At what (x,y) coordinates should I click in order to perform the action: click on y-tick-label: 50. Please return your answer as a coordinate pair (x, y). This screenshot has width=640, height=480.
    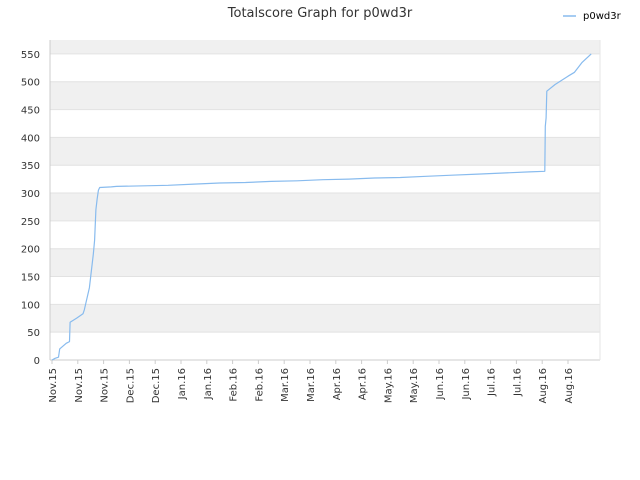
    Looking at the image, I should click on (33, 333).